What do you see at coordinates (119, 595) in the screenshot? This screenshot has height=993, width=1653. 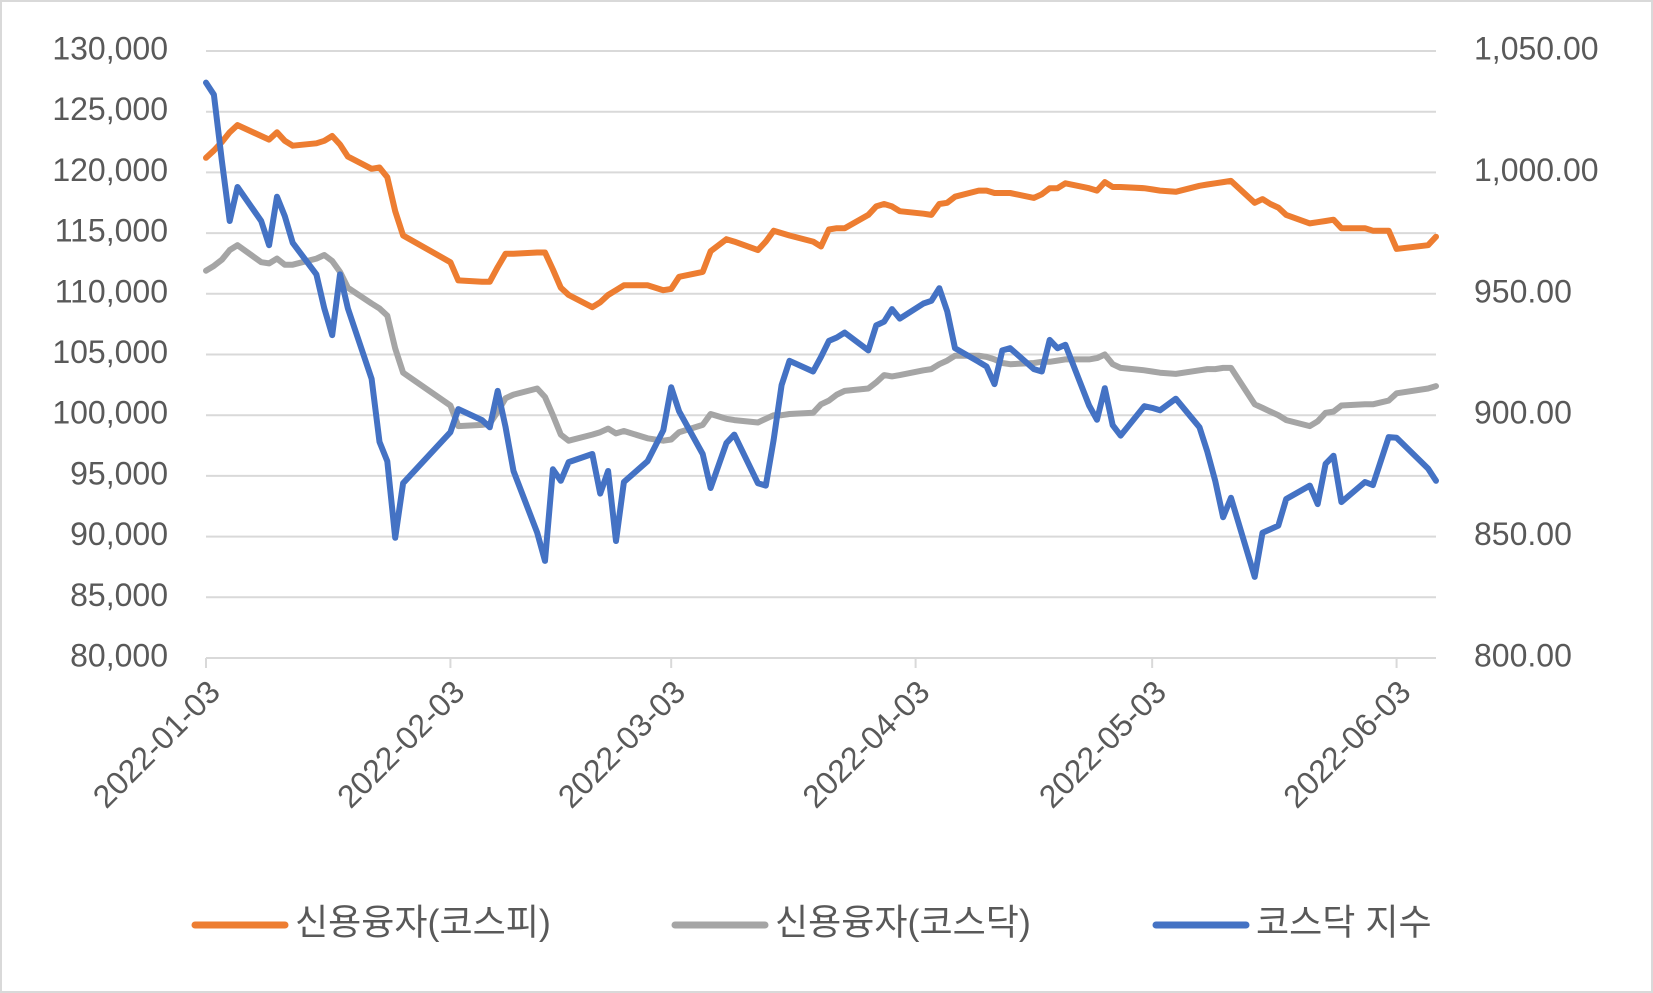 I see `y-tick-label: 85,000` at bounding box center [119, 595].